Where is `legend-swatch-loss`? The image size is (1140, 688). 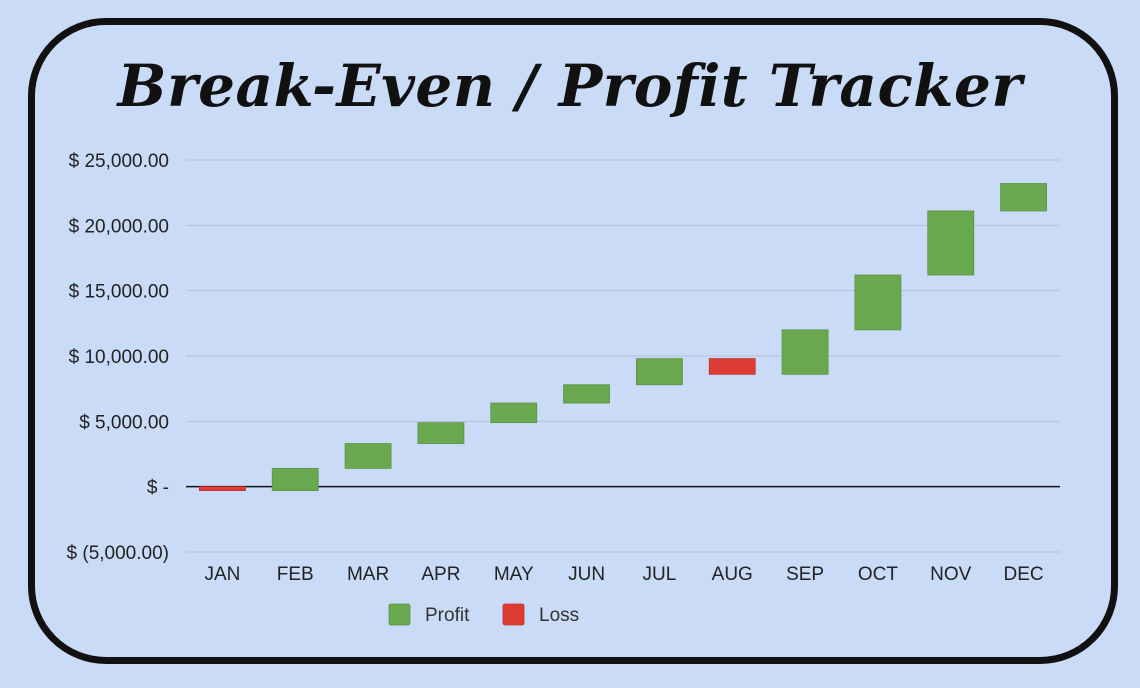 legend-swatch-loss is located at coordinates (513, 614).